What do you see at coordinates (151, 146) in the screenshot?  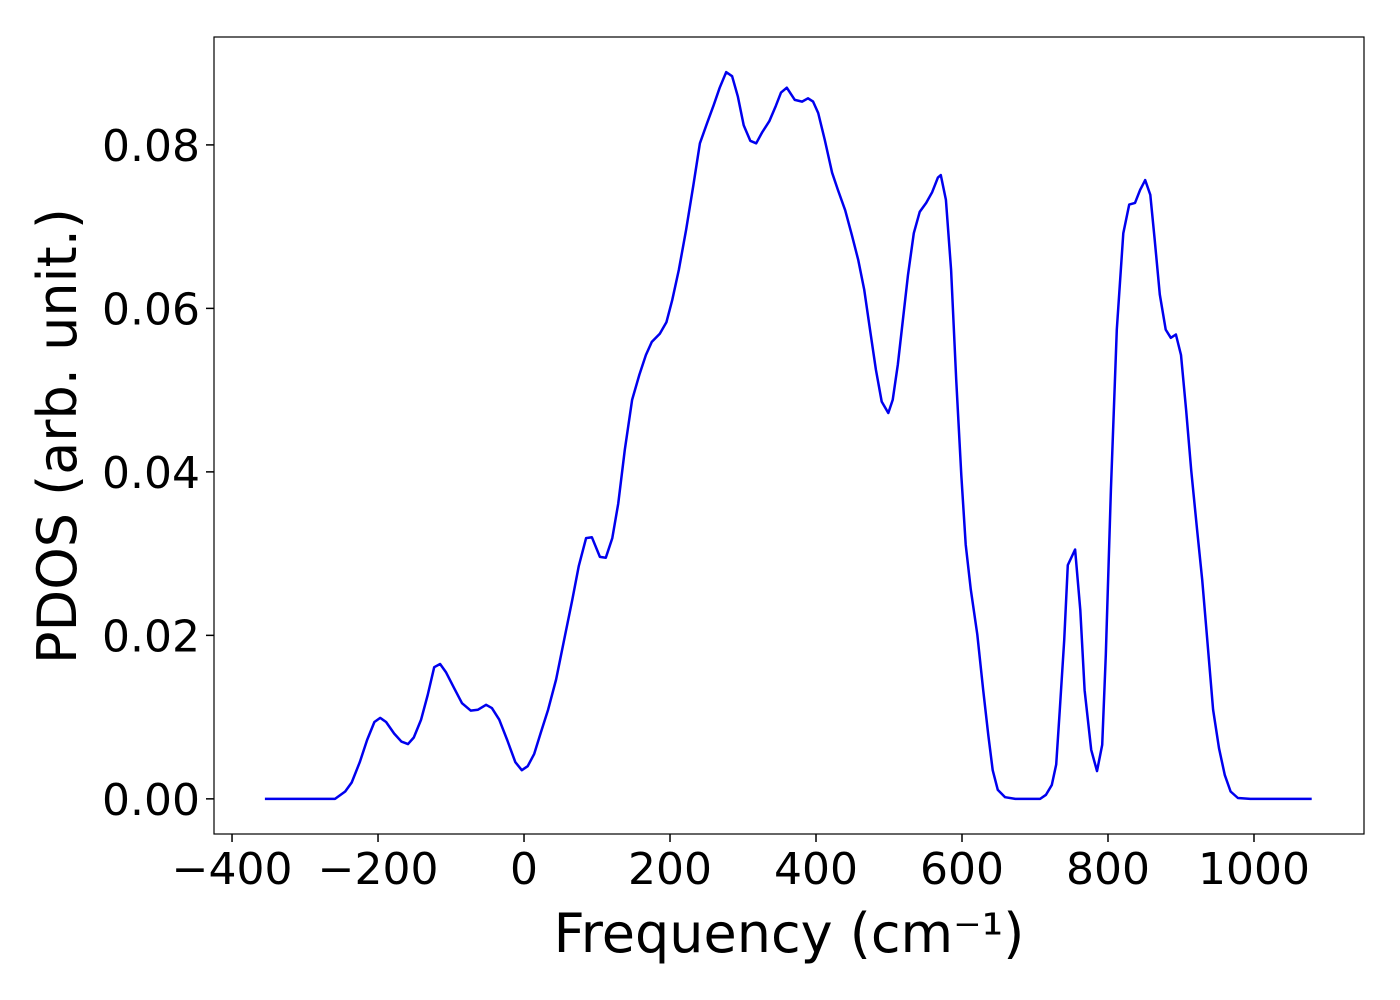 I see `y-tick-label: 0.08` at bounding box center [151, 146].